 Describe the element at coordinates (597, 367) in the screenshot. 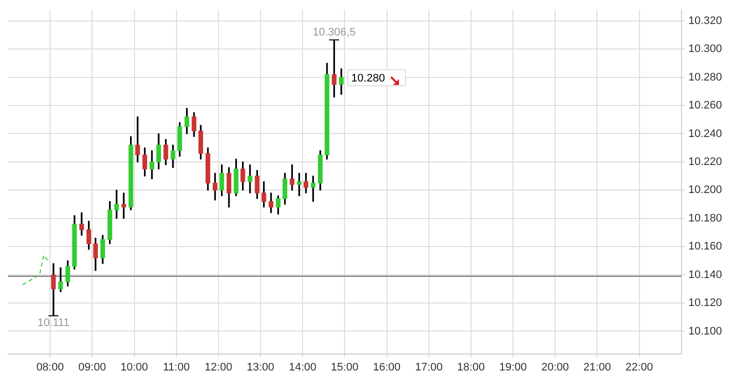

I see `x-tick-label: 21:00` at that location.